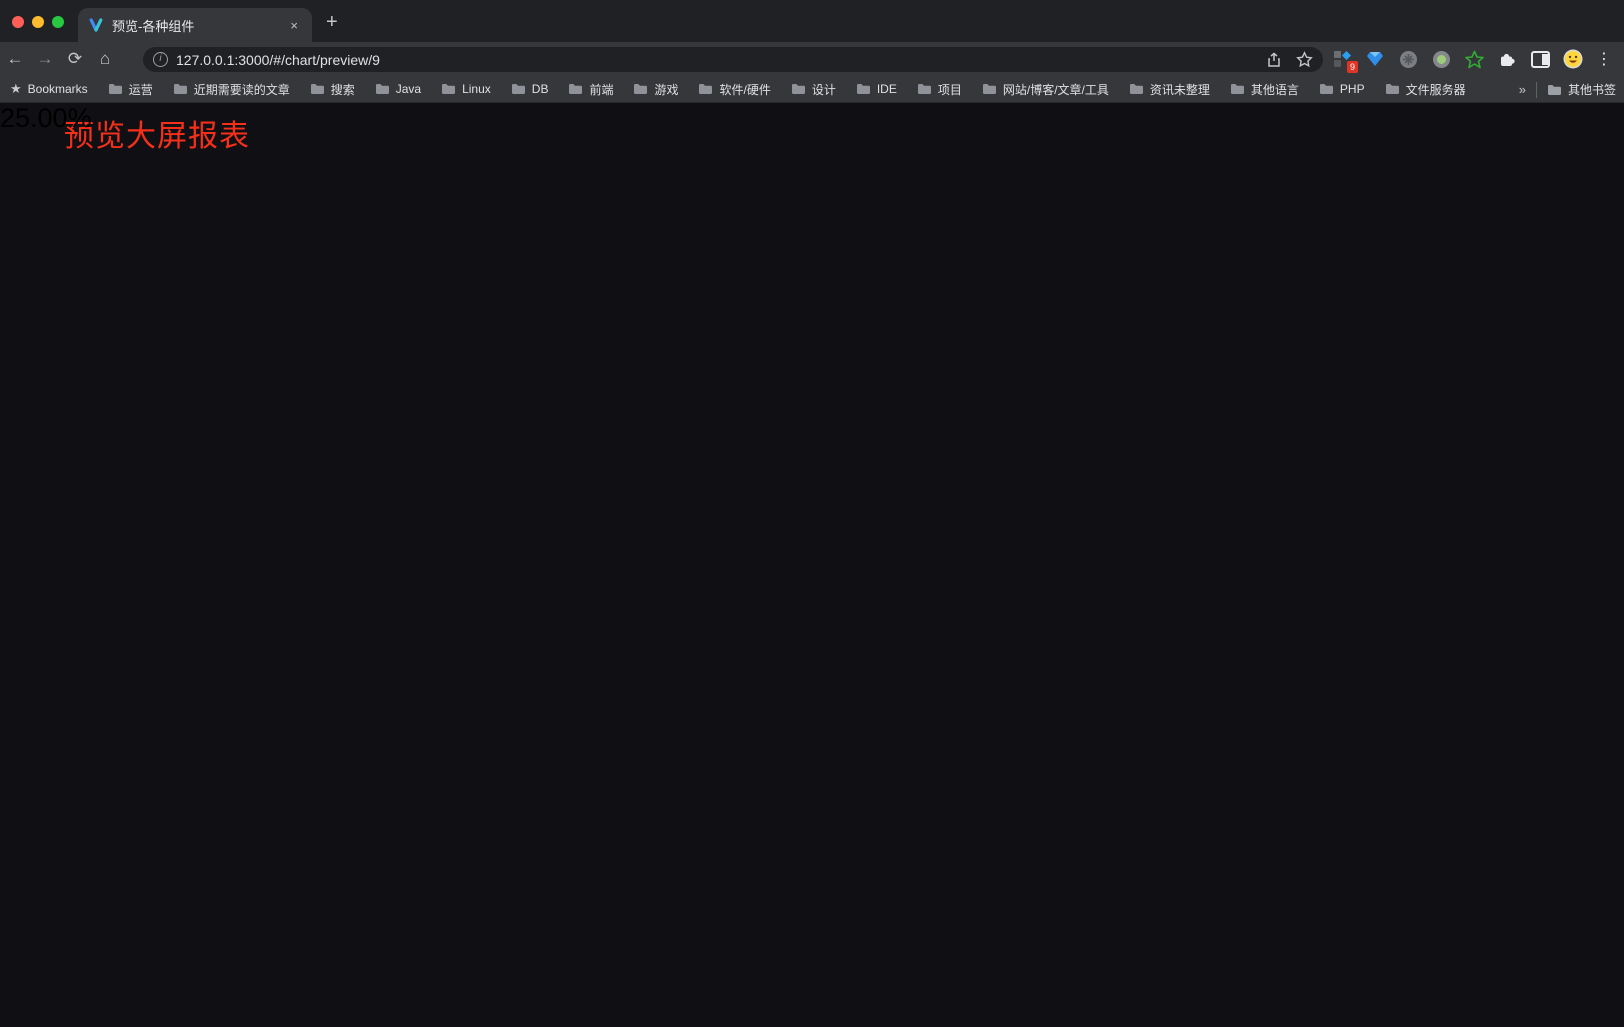 The height and width of the screenshot is (1027, 1624). What do you see at coordinates (1591, 90) in the screenshot?
I see `other-bookmarks-label: 其他书签` at bounding box center [1591, 90].